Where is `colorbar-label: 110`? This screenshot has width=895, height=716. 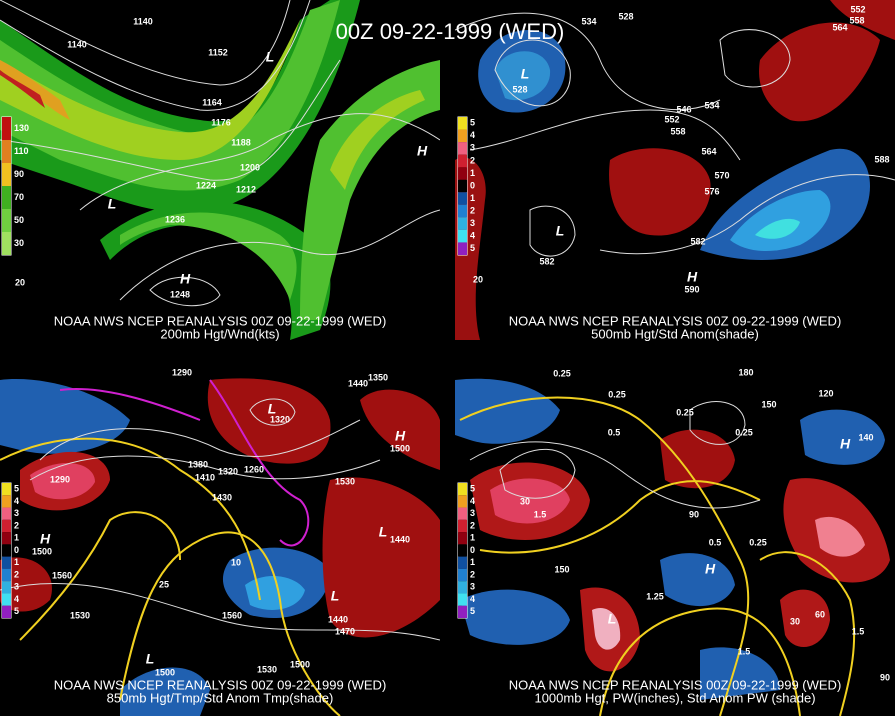
colorbar-label: 110 is located at coordinates (21, 151).